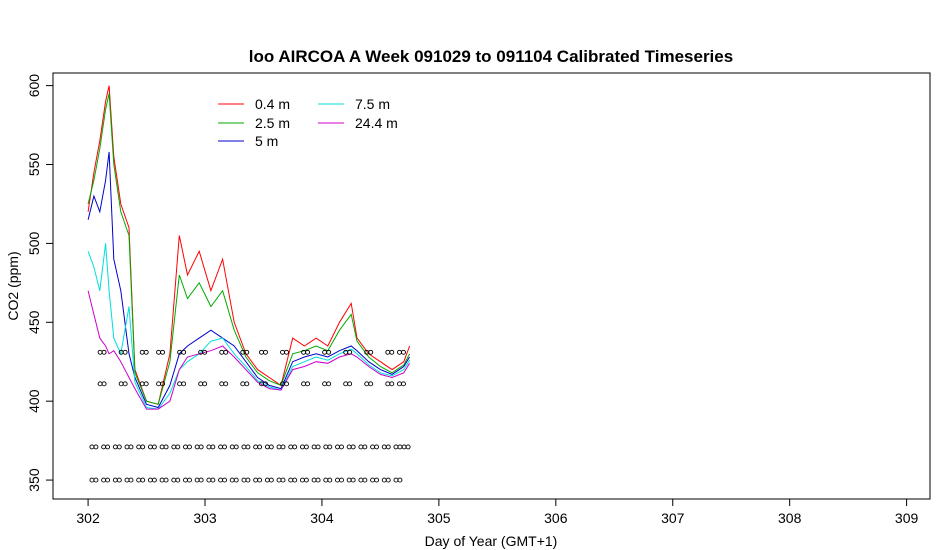  What do you see at coordinates (272, 123) in the screenshot?
I see `legend-label: 2.5 m` at bounding box center [272, 123].